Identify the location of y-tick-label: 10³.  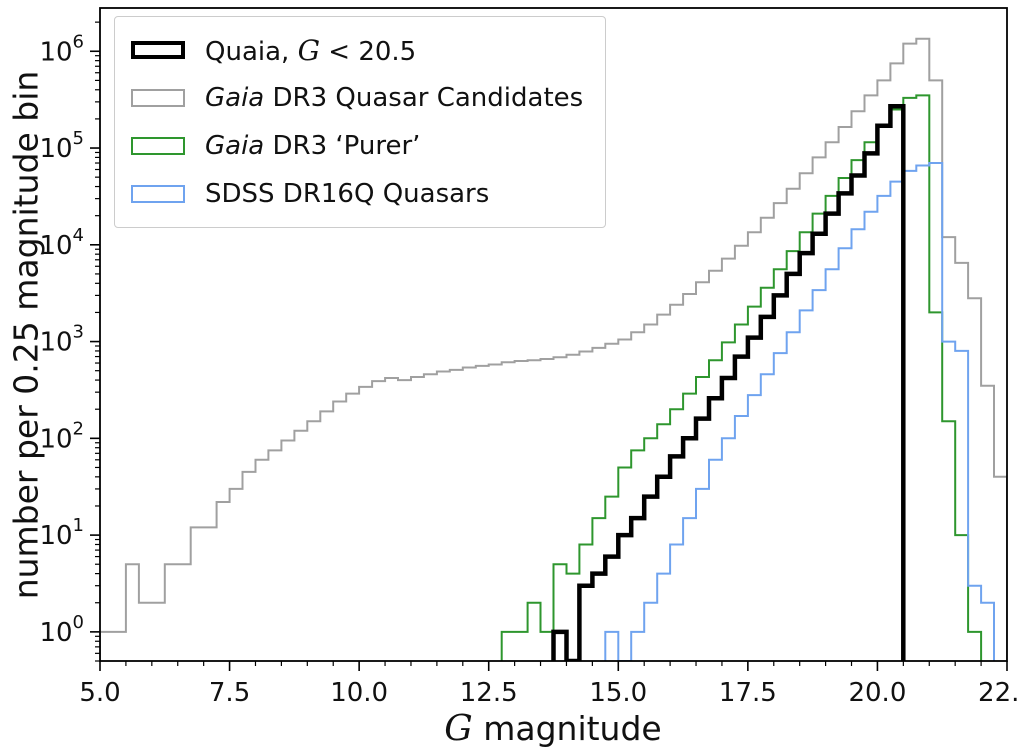
(61, 340).